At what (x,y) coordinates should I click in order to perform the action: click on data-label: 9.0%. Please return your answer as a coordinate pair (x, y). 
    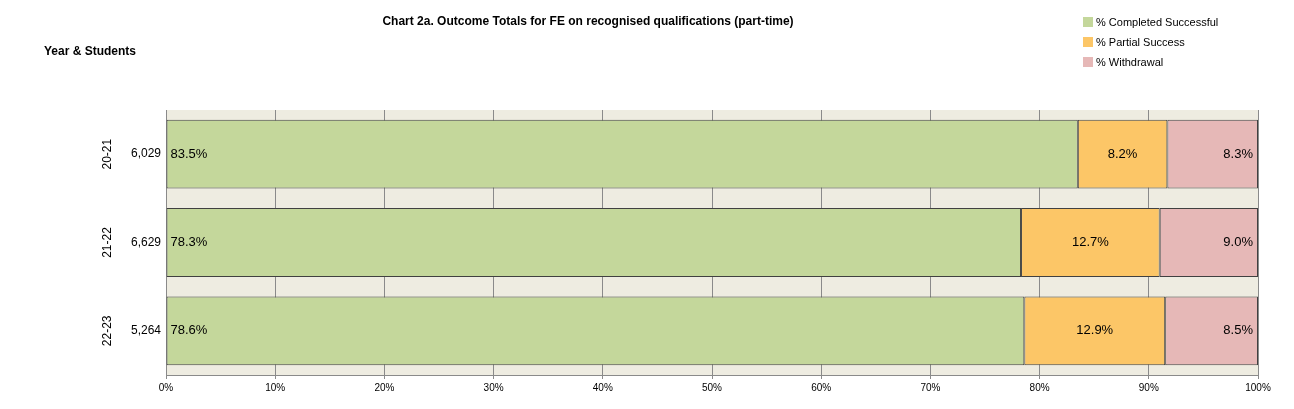
    Looking at the image, I should click on (1238, 242).